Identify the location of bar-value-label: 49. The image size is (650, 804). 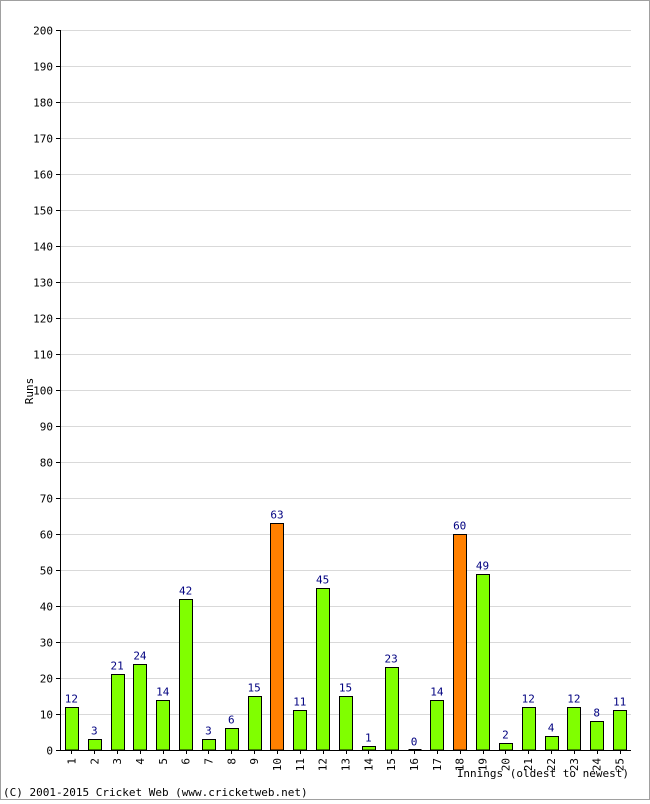
(482, 566).